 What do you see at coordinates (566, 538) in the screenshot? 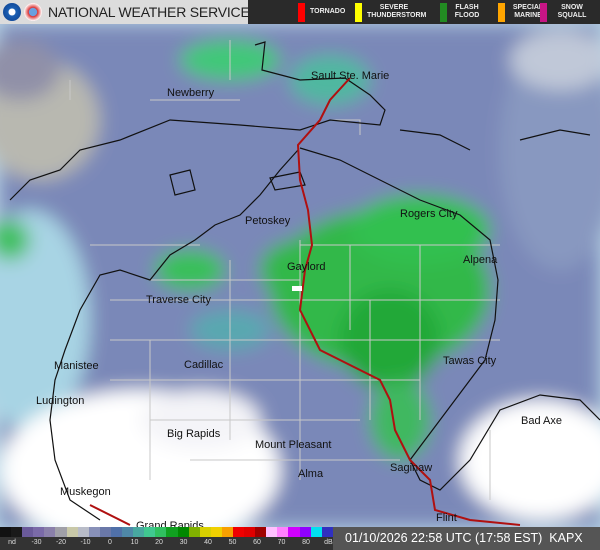
I see `radar-station: KAPX` at bounding box center [566, 538].